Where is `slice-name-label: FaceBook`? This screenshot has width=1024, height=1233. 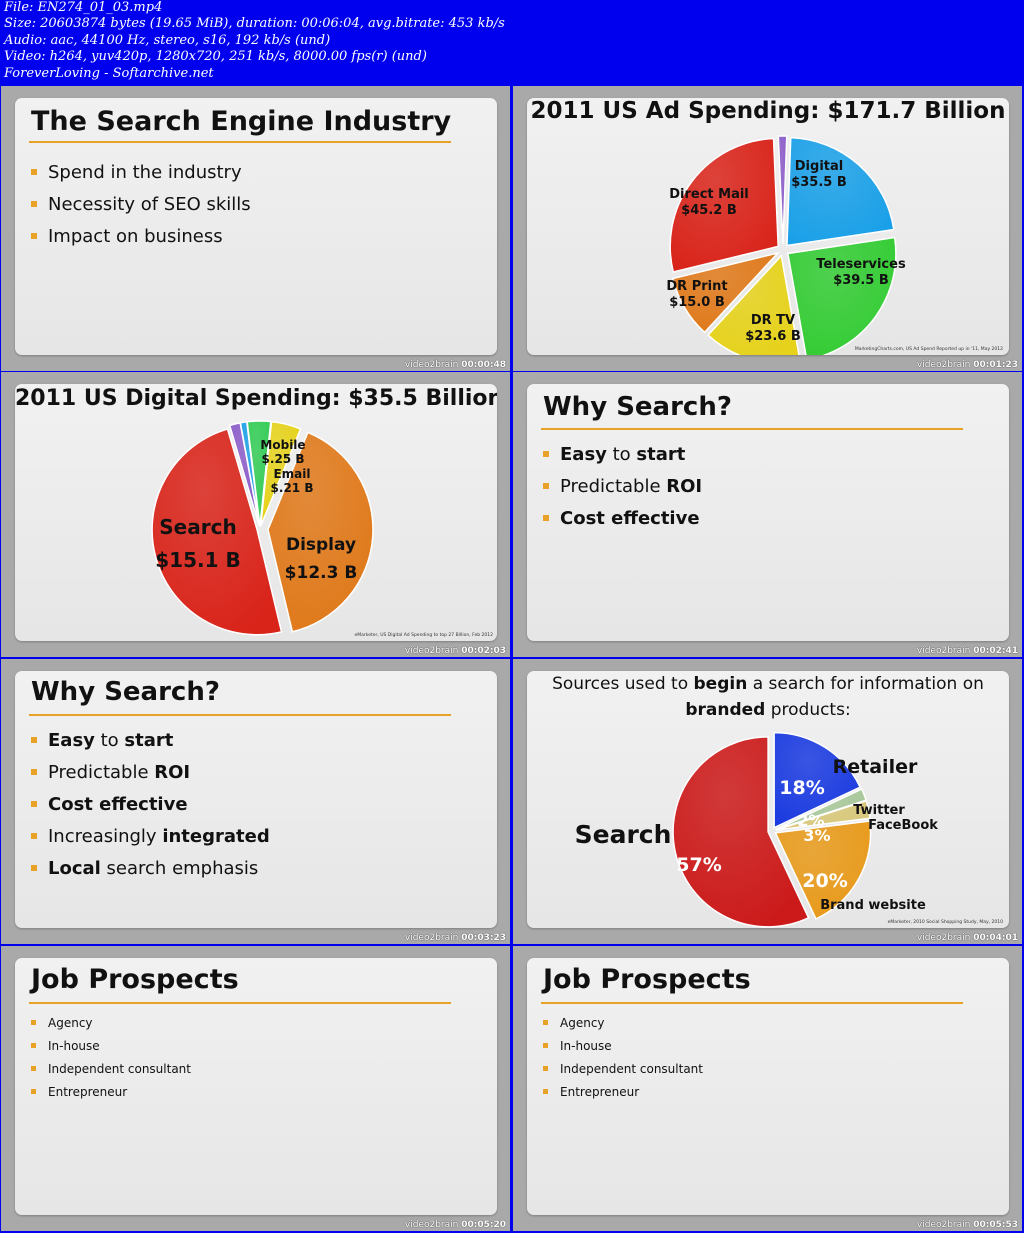 slice-name-label: FaceBook is located at coordinates (903, 825).